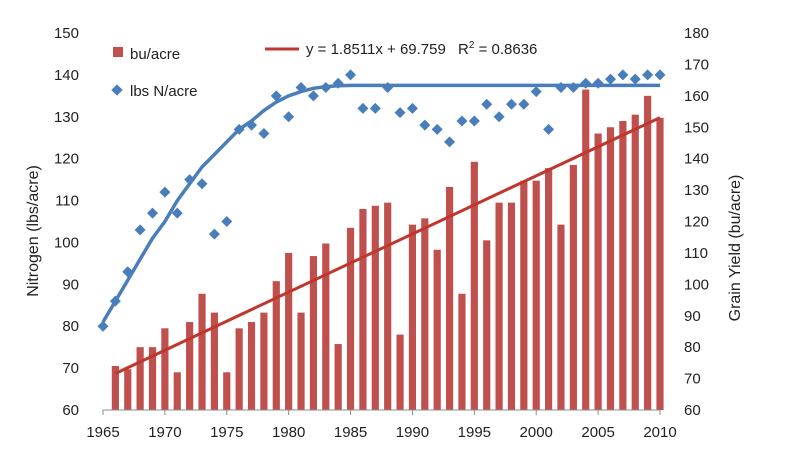  What do you see at coordinates (177, 391) in the screenshot?
I see `bar-1971` at bounding box center [177, 391].